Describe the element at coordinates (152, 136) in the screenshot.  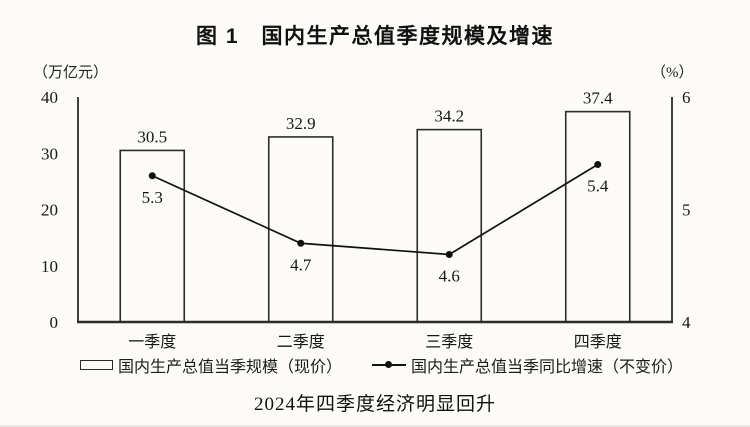
I see `bar-value-label: 30.5` at that location.